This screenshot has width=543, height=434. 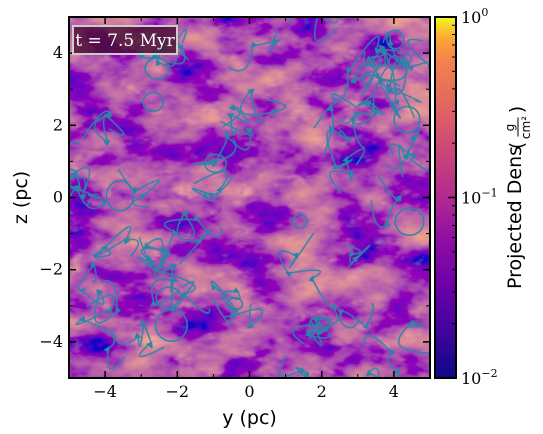 What do you see at coordinates (322, 391) in the screenshot?
I see `x-tick-label: 2` at bounding box center [322, 391].